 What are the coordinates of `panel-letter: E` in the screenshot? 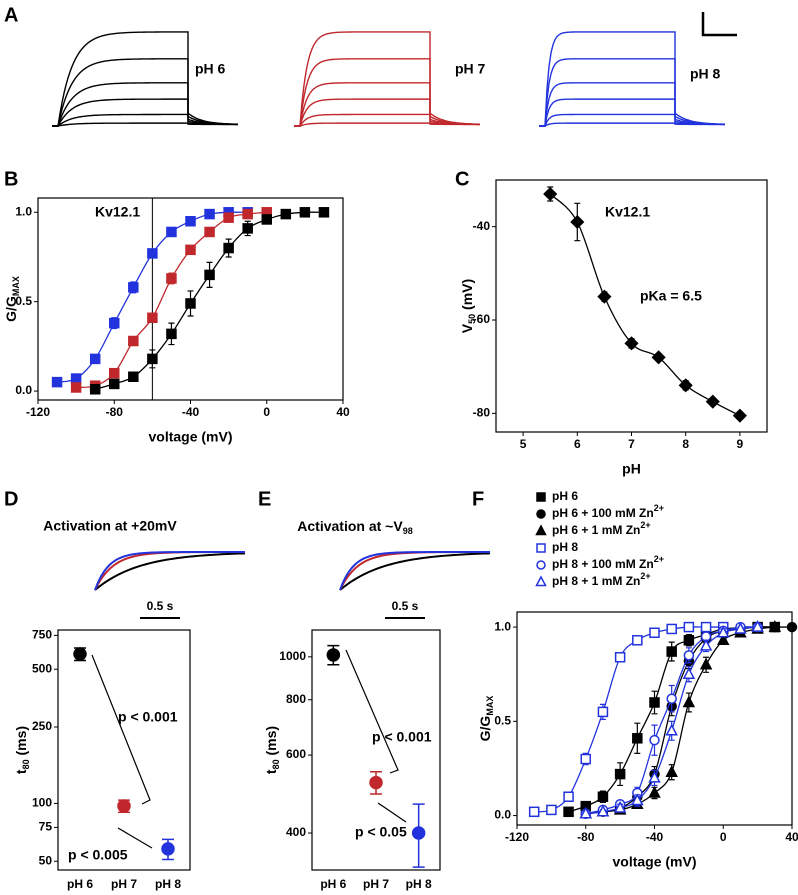 It's located at (264, 499).